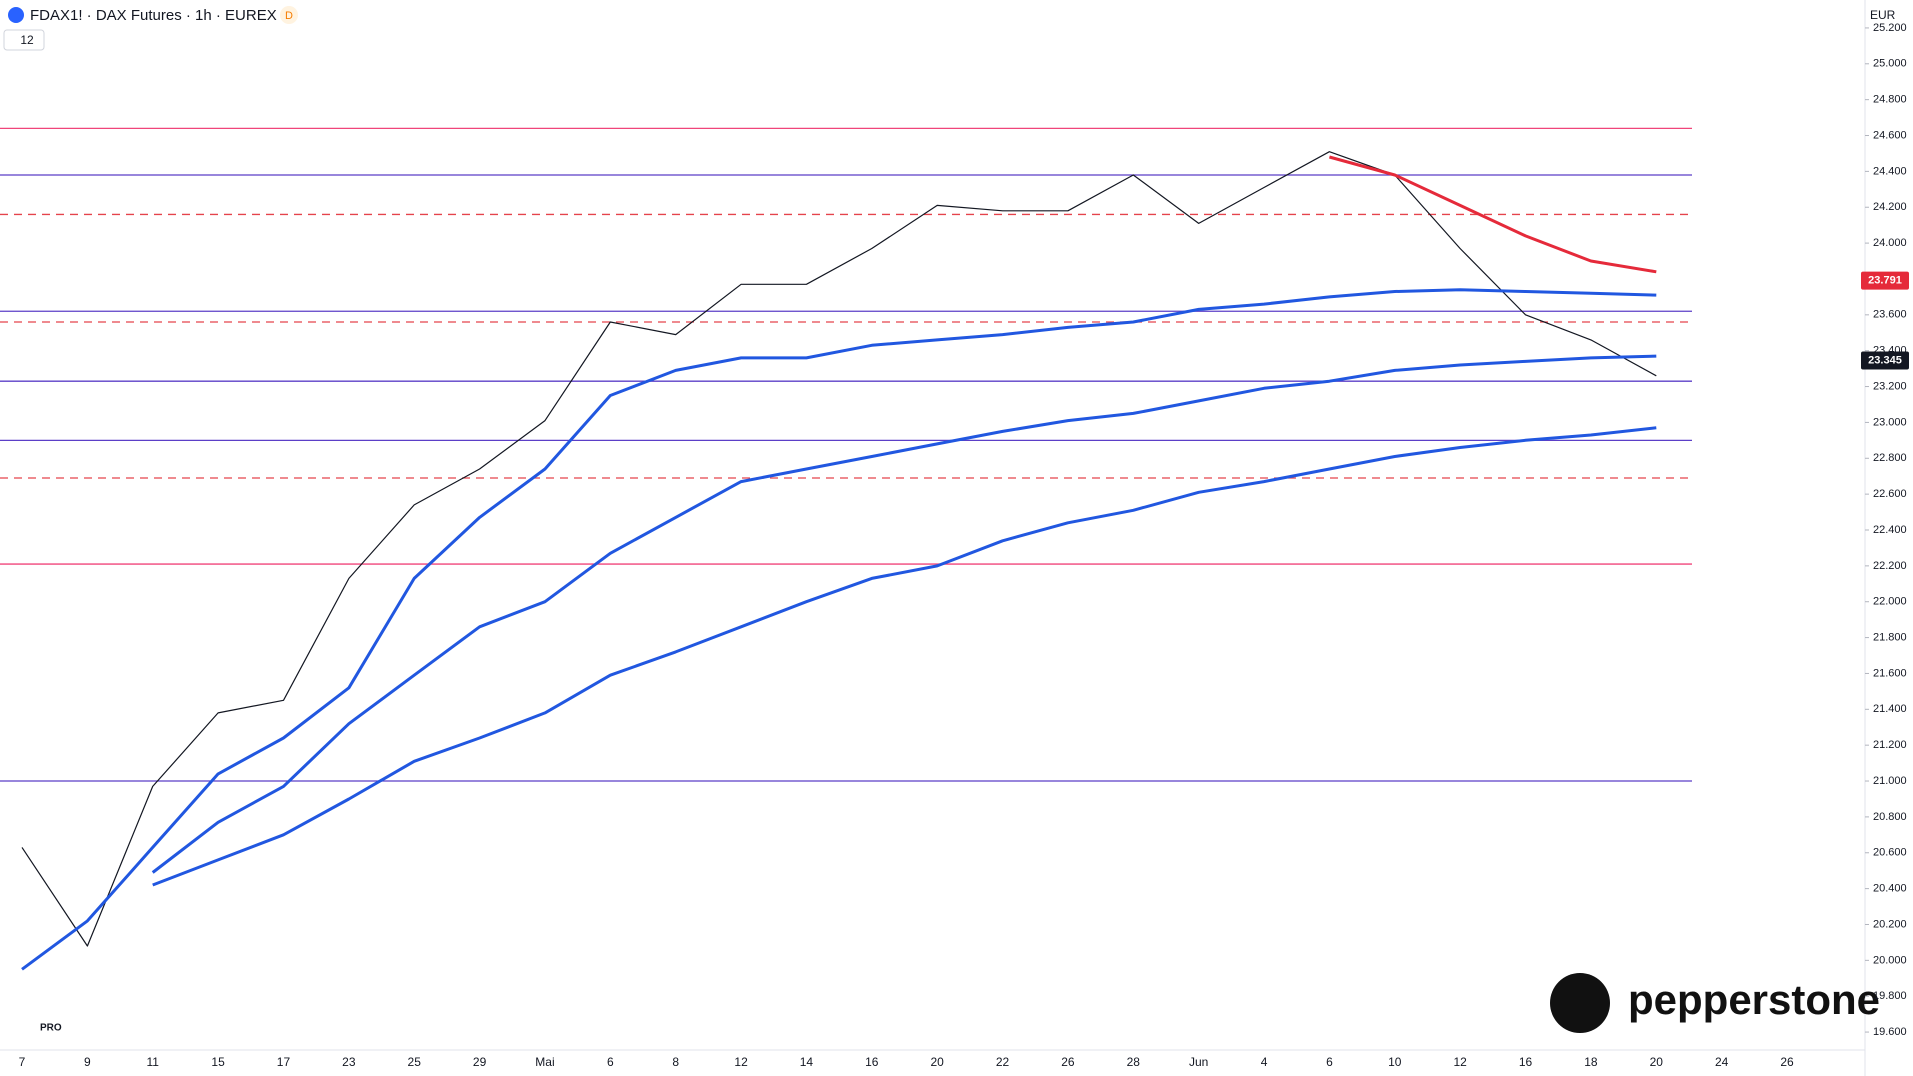 This screenshot has width=1913, height=1076. What do you see at coordinates (1890, 100) in the screenshot?
I see `y-tick-label: 24.800` at bounding box center [1890, 100].